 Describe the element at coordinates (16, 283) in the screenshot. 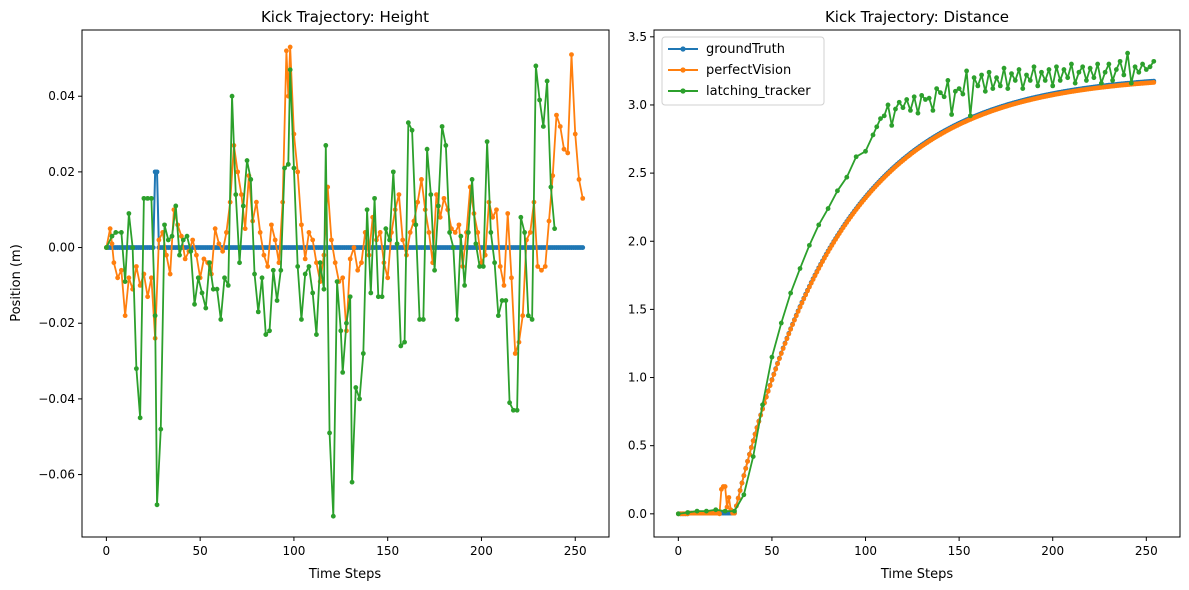

I see `height-chart-ylabel: Position (m)` at that location.